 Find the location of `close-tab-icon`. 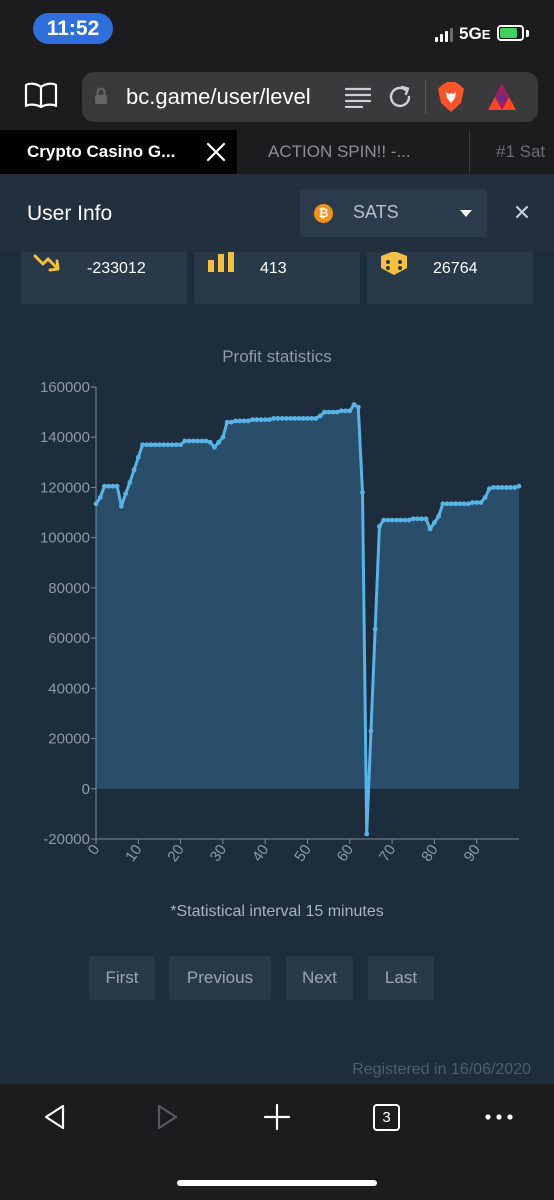

close-tab-icon is located at coordinates (216, 152).